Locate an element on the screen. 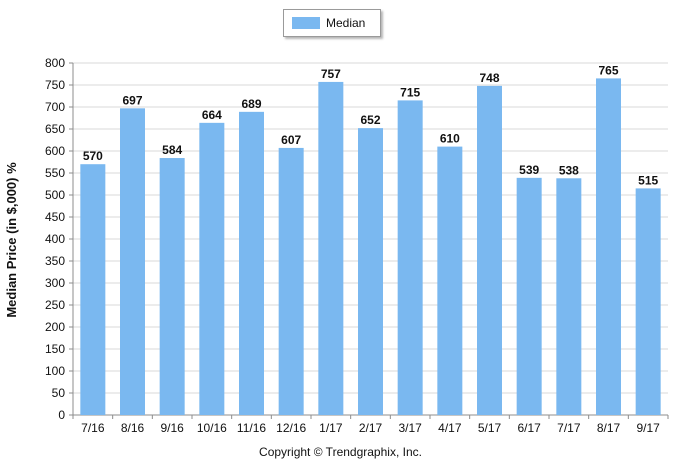  y-tick-label: 650 is located at coordinates (55, 129).